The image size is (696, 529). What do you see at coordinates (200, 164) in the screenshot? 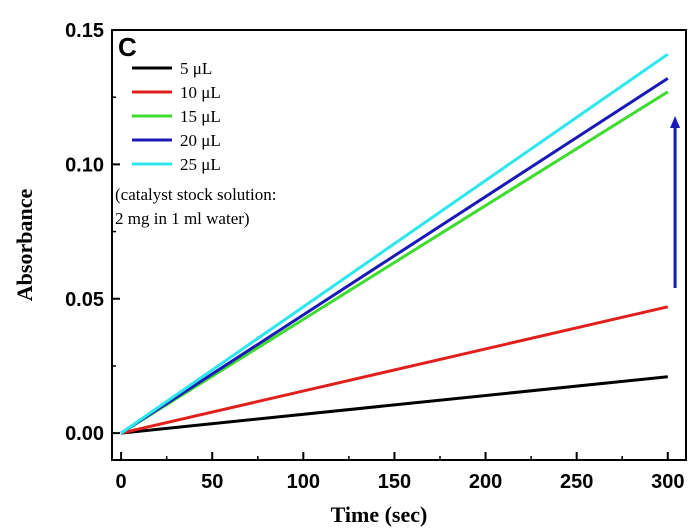
I see `legend-label: 25 μL` at bounding box center [200, 164].